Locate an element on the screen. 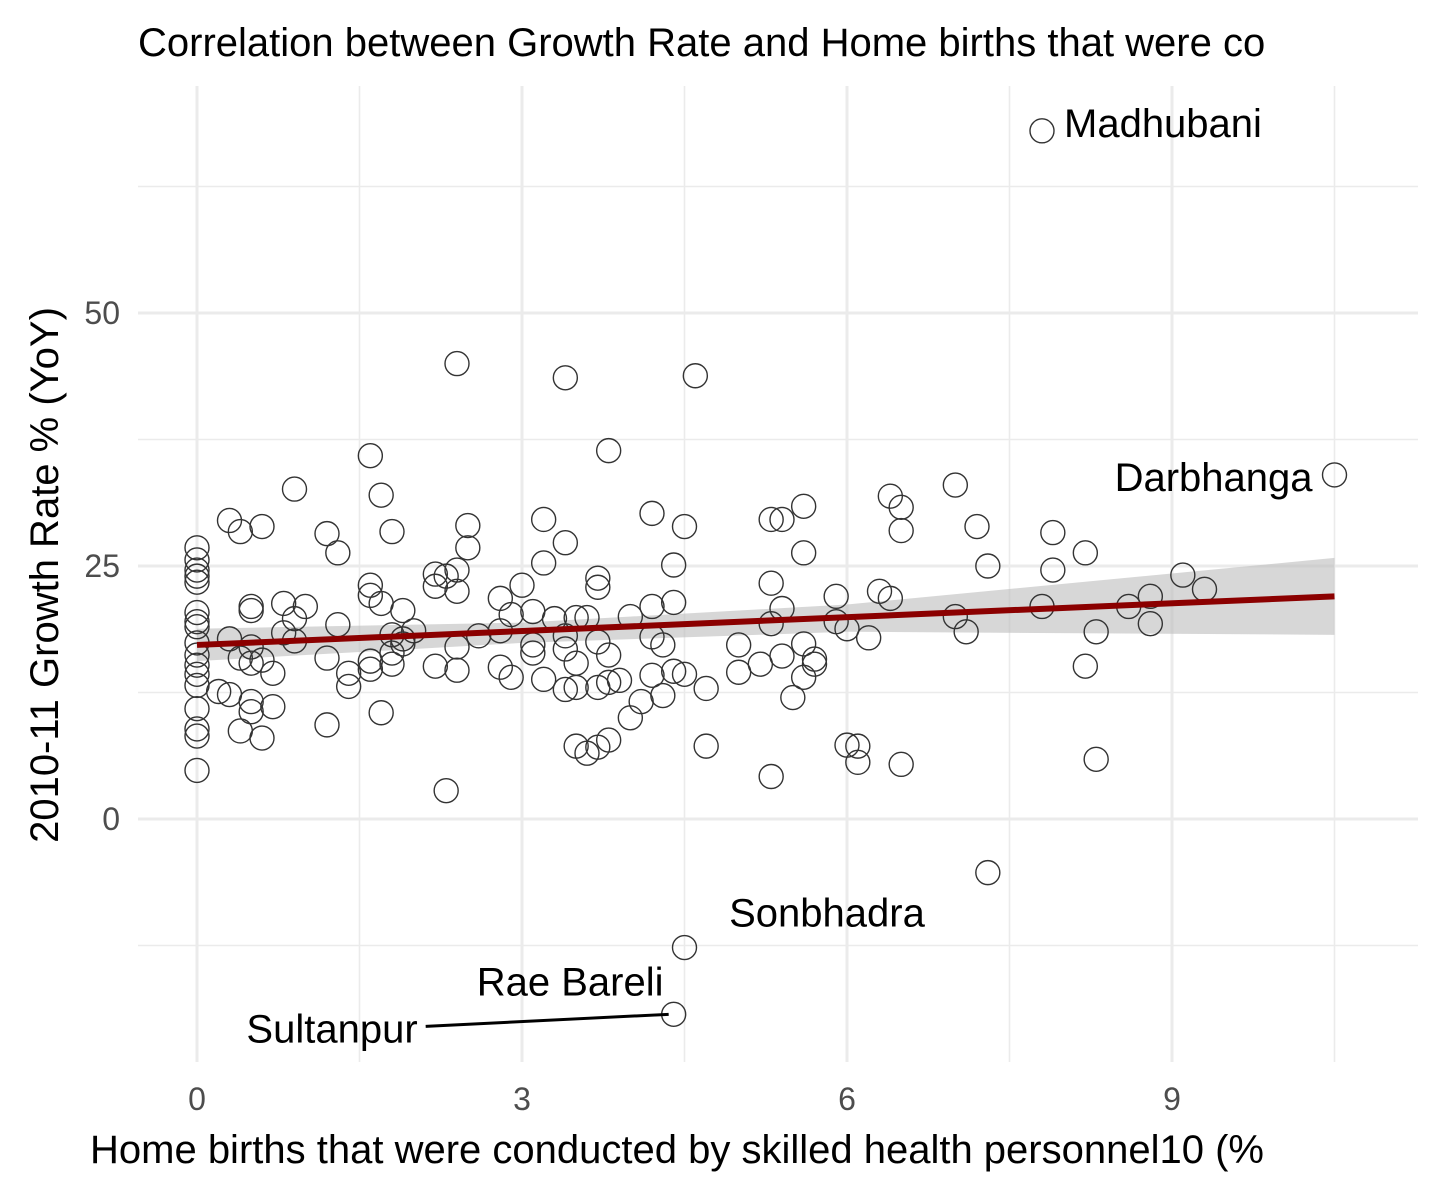  annotation-label: Sonbhadra is located at coordinates (827, 914).